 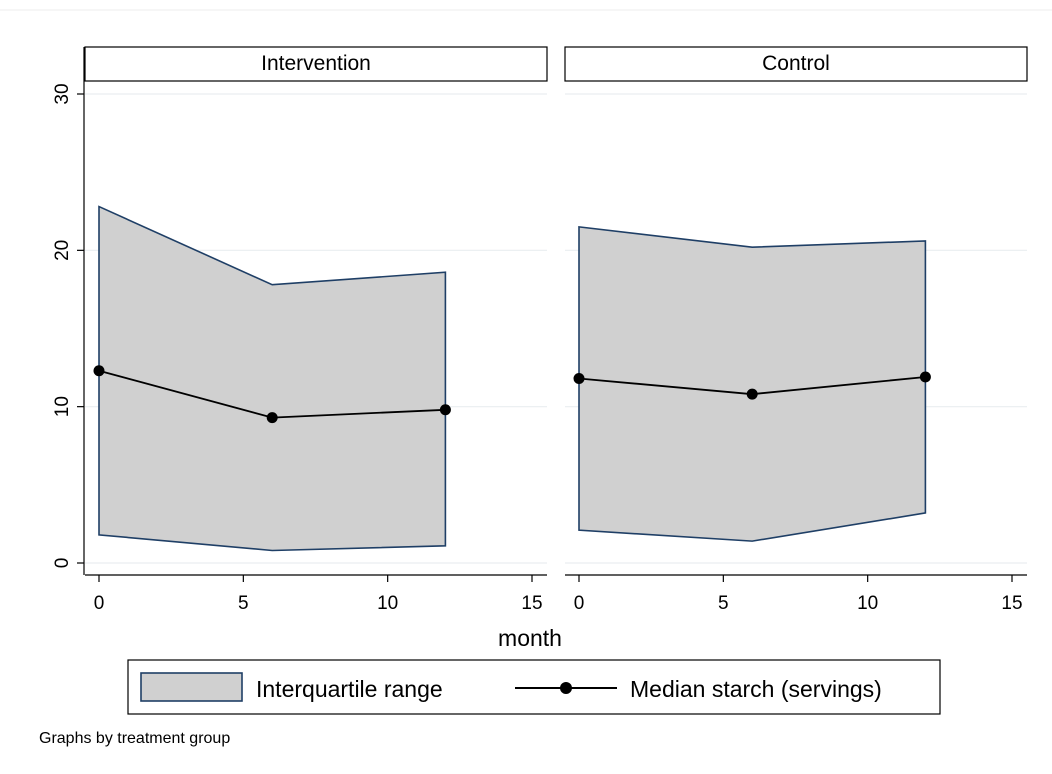 I want to click on panel-title: Intervention, so click(x=316, y=63).